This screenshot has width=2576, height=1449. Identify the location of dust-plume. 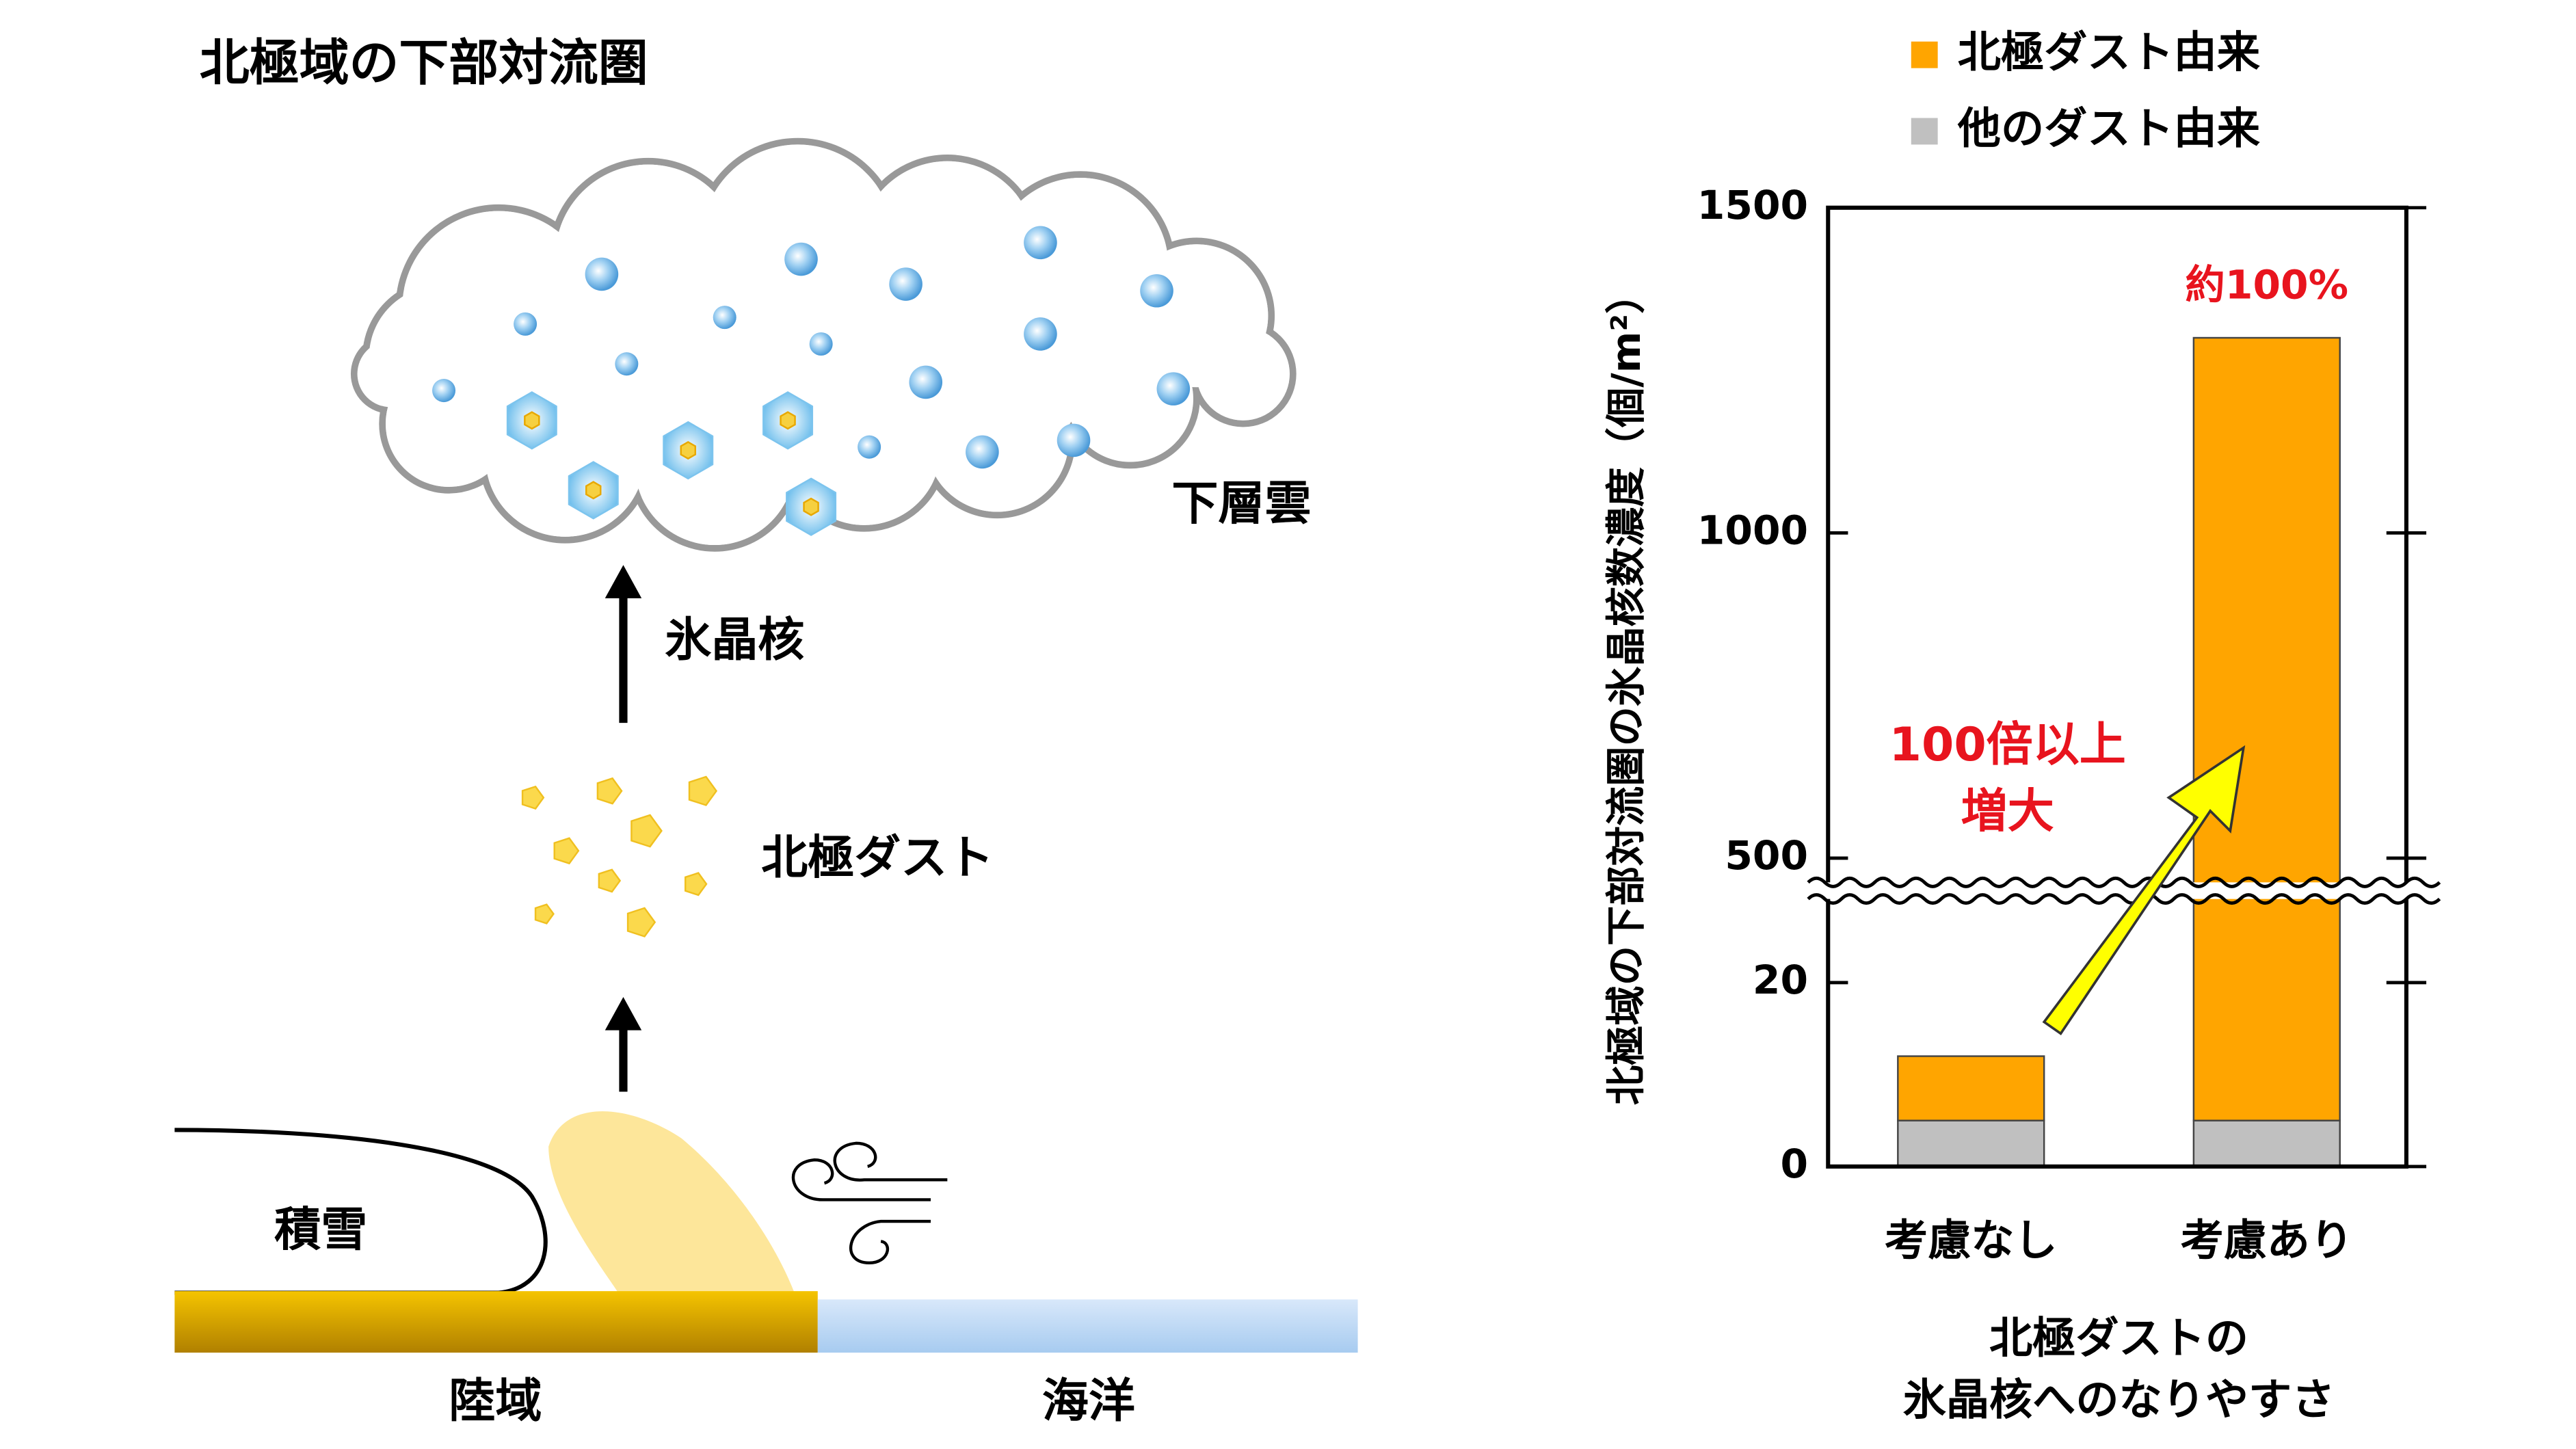
(671, 1202).